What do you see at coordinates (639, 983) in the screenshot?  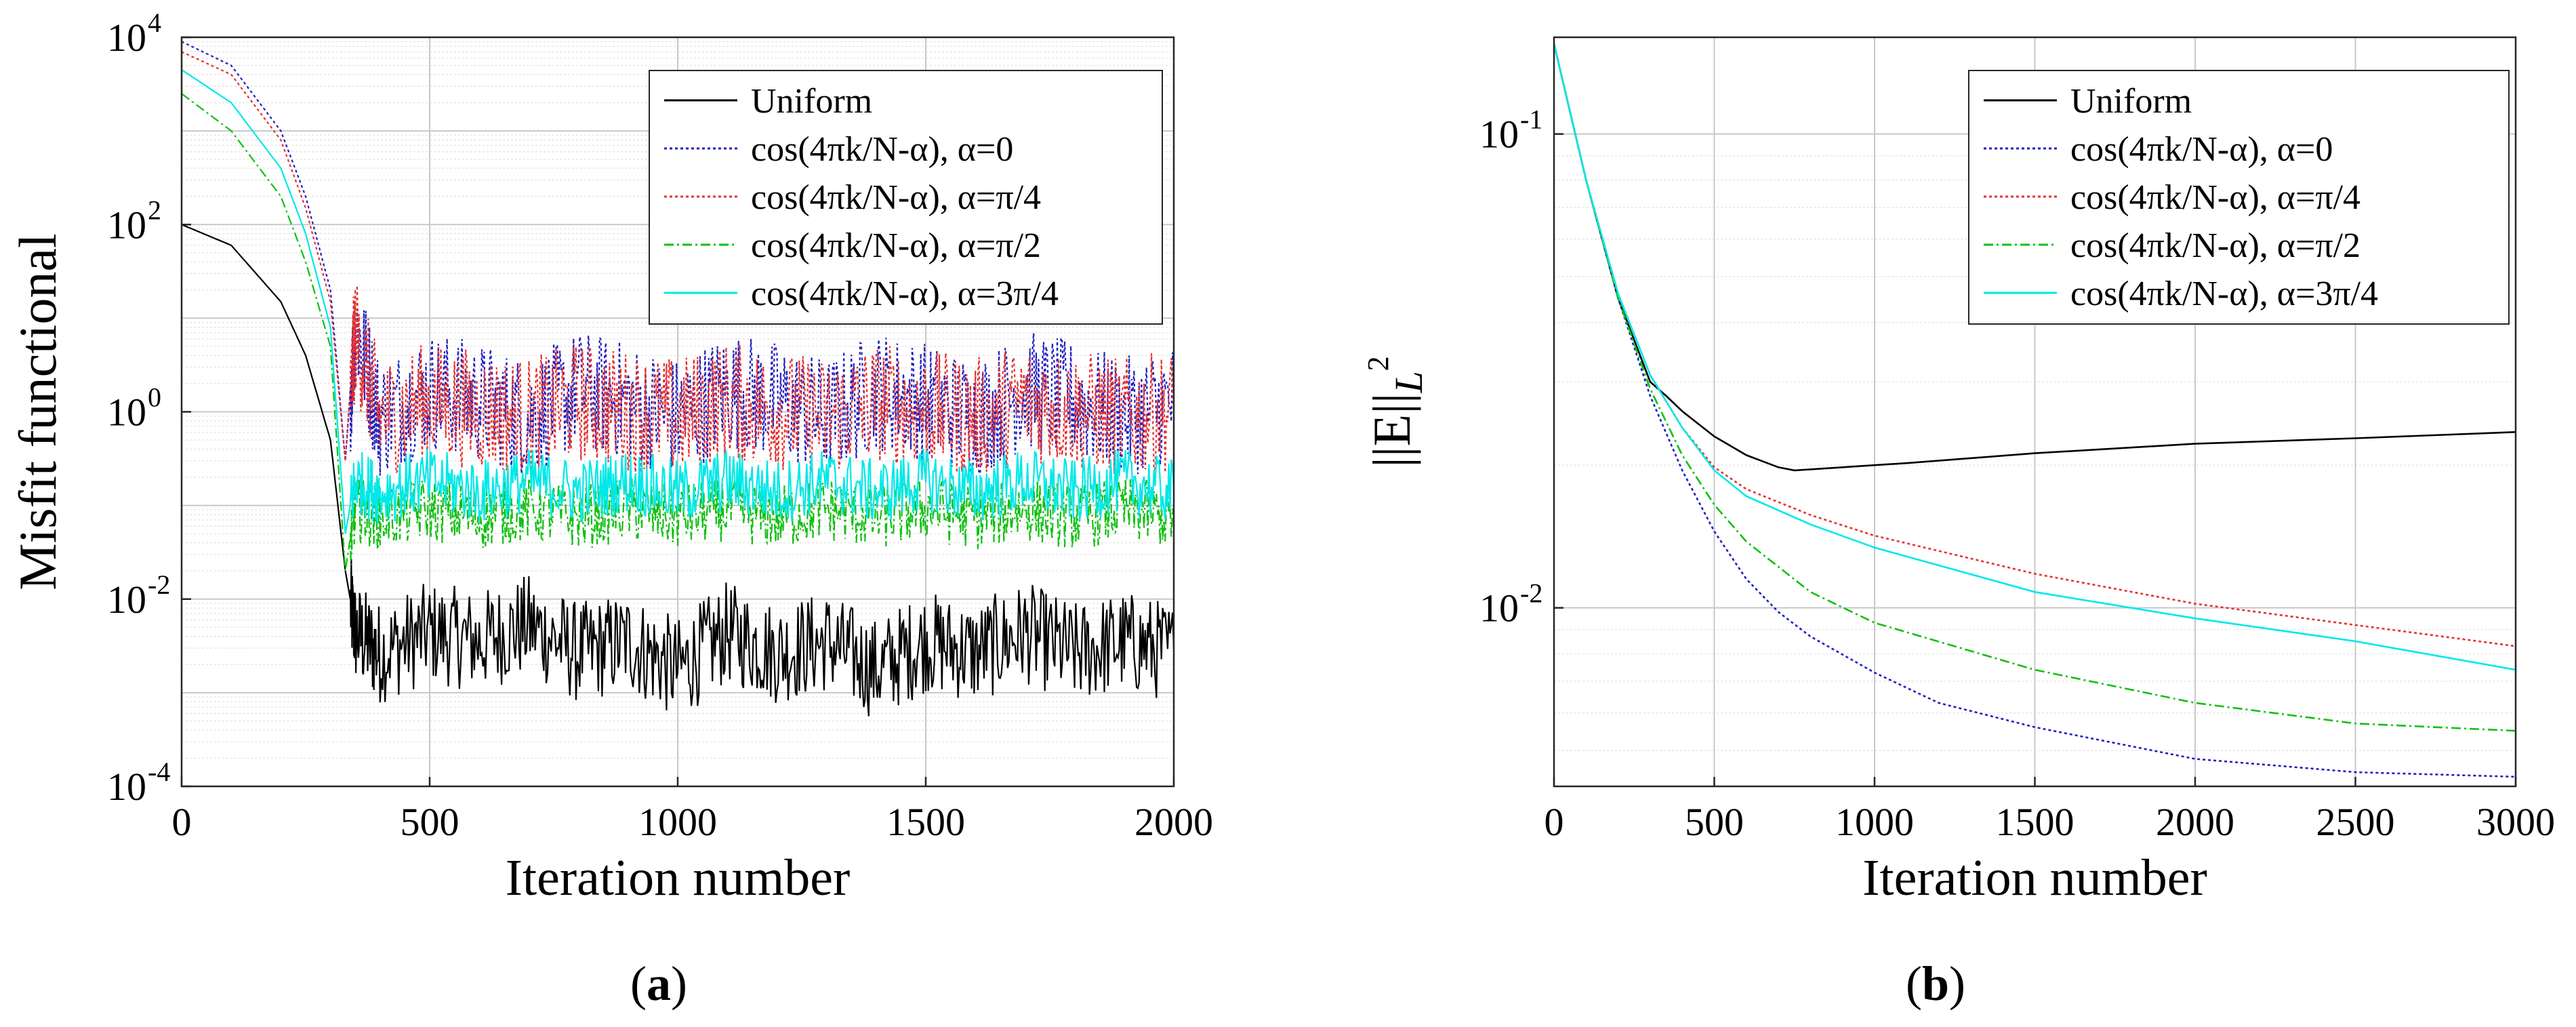 I see `panel-label-a-open: (` at bounding box center [639, 983].